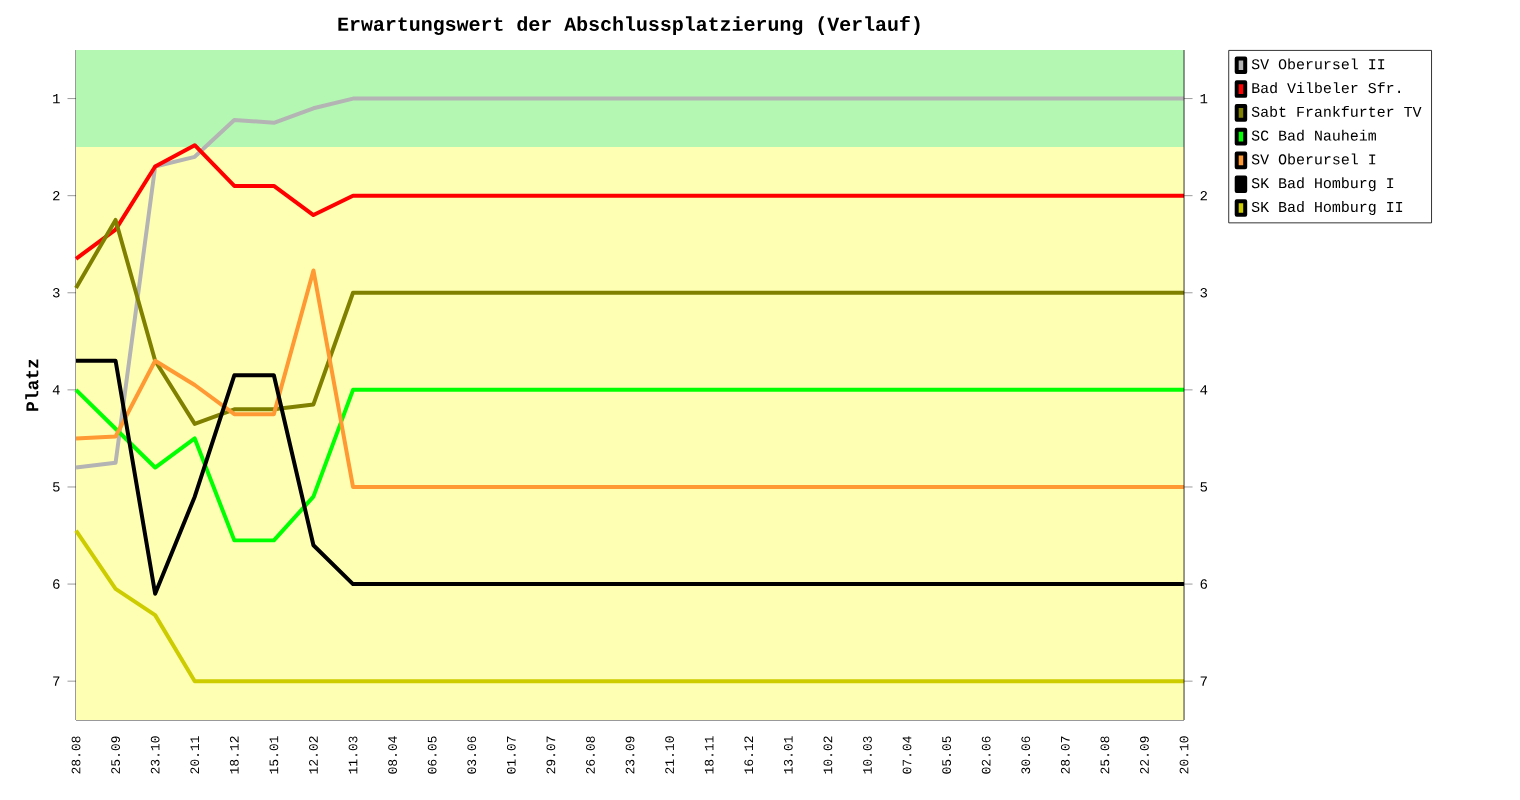 This screenshot has height=800, width=1520. I want to click on chart-title: Erwartungswert der Abschlussplatzierung (Verlauf), so click(629, 25).